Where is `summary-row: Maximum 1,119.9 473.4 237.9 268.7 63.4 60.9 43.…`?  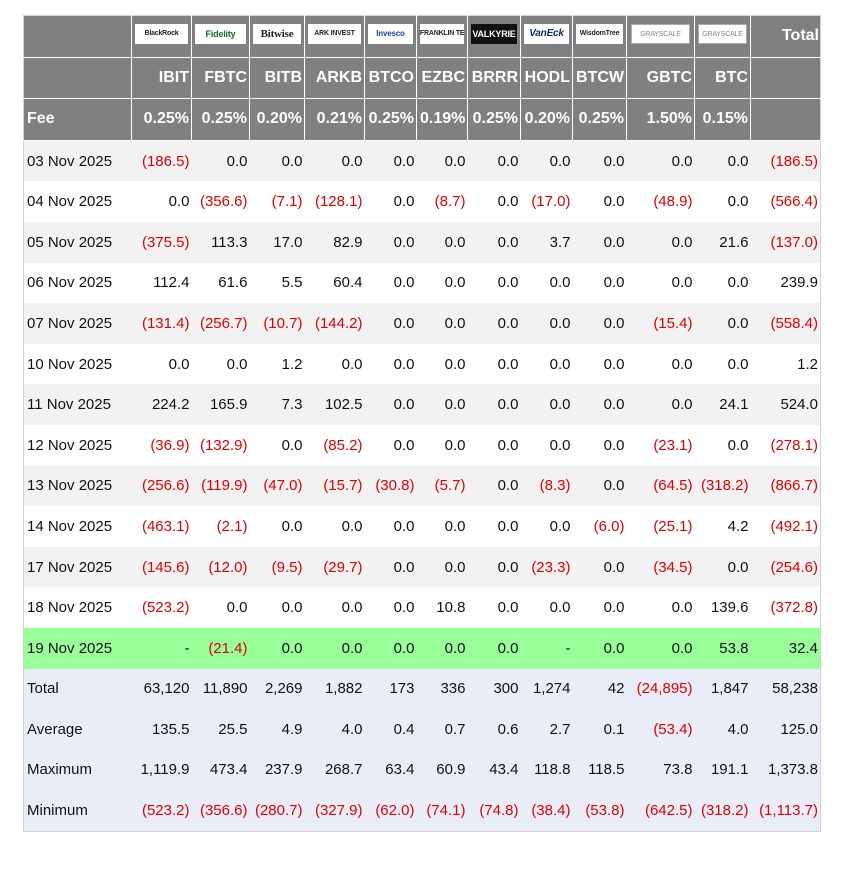
summary-row: Maximum 1,119.9 473.4 237.9 268.7 63.4 60.9 43.… is located at coordinates (422, 770).